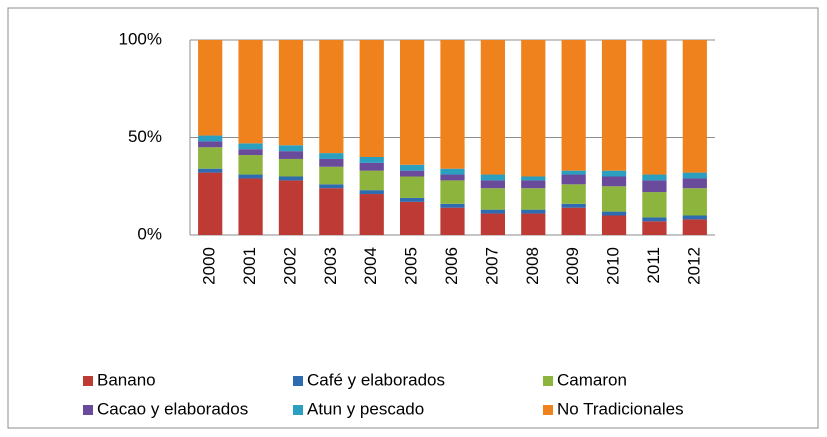 Image resolution: width=827 pixels, height=437 pixels. I want to click on x-tick-label: 2003, so click(330, 266).